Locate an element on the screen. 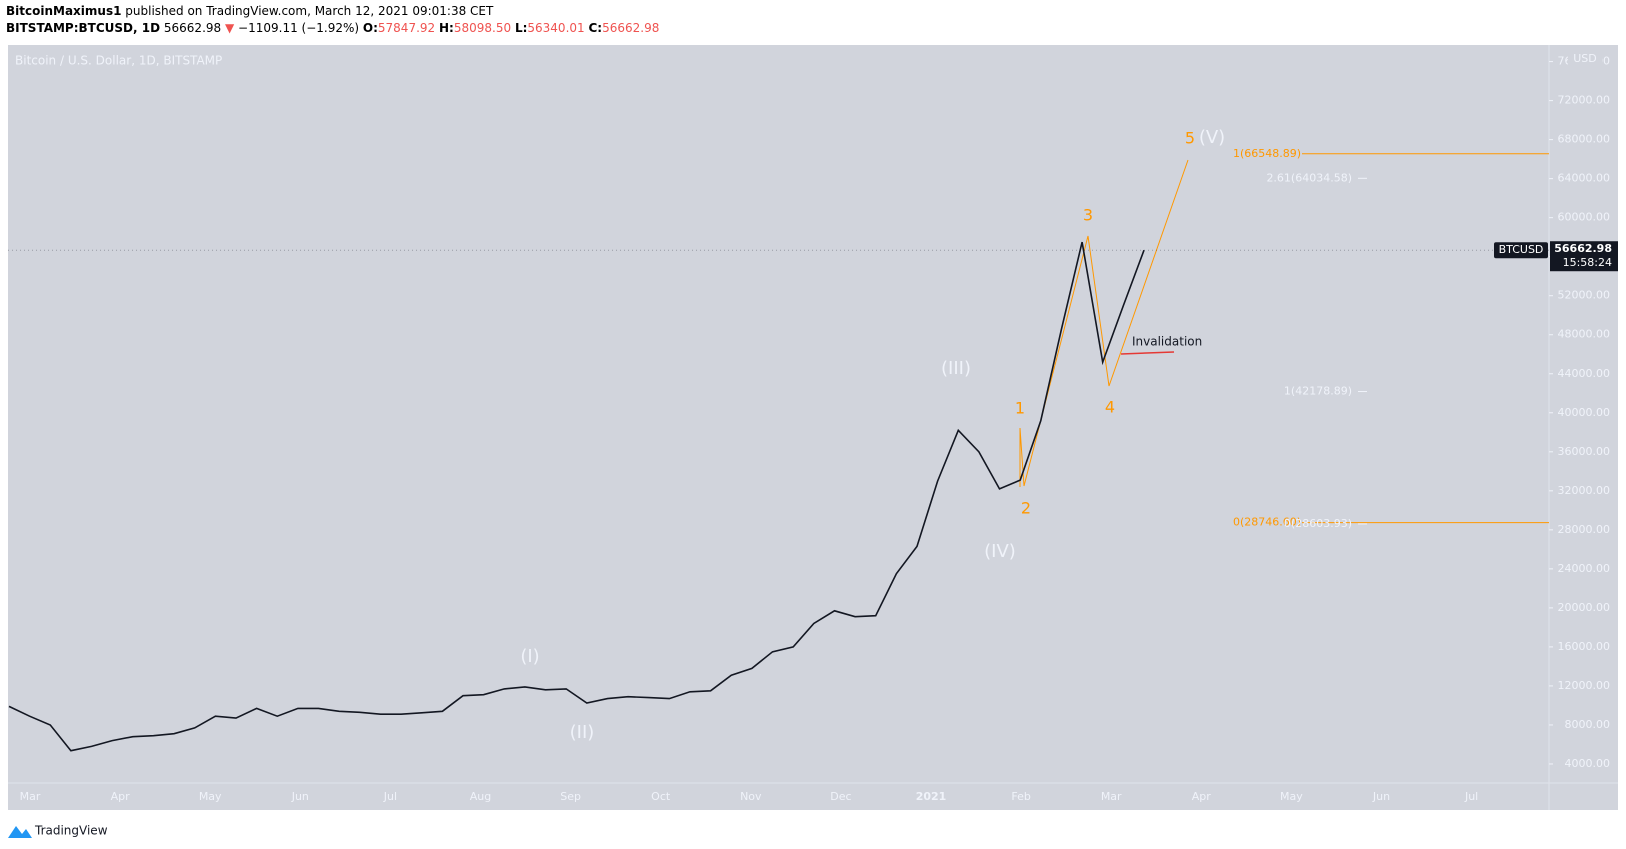  last-price-label: 56662.98 is located at coordinates (1583, 248).